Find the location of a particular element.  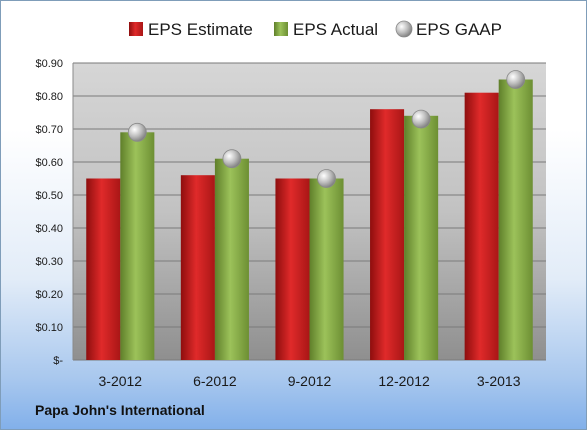

legend-swatch-estimate is located at coordinates (136, 29).